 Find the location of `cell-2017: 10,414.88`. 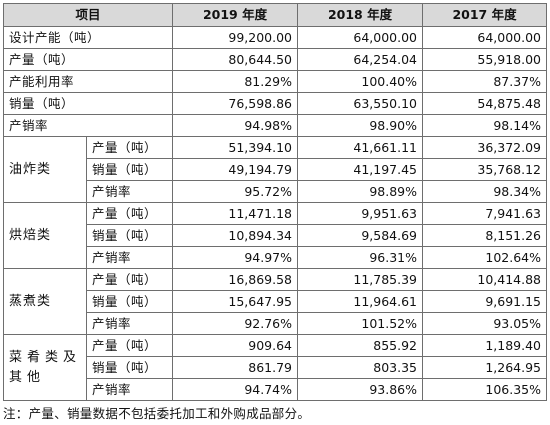

cell-2017: 10,414.88 is located at coordinates (485, 279).